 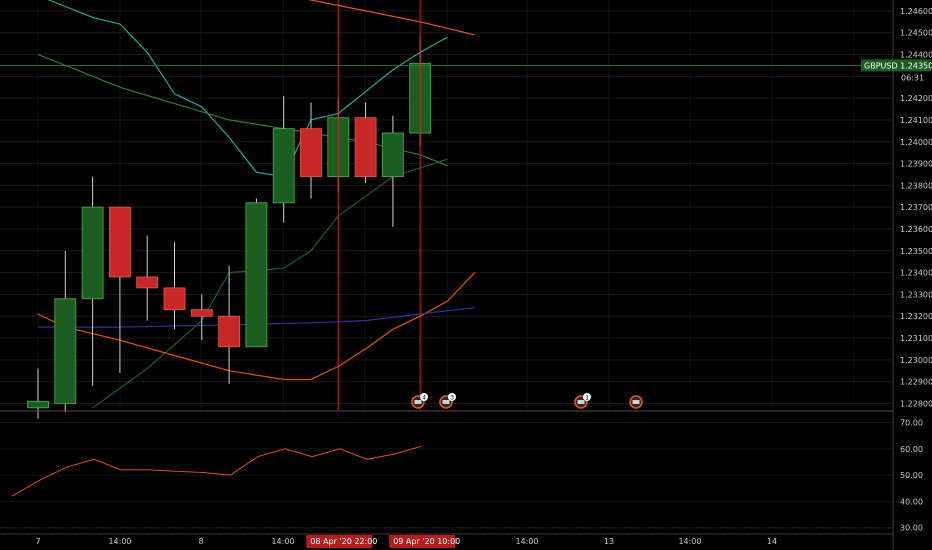 What do you see at coordinates (911, 449) in the screenshot?
I see `oscillator-tick-label: 60.00` at bounding box center [911, 449].